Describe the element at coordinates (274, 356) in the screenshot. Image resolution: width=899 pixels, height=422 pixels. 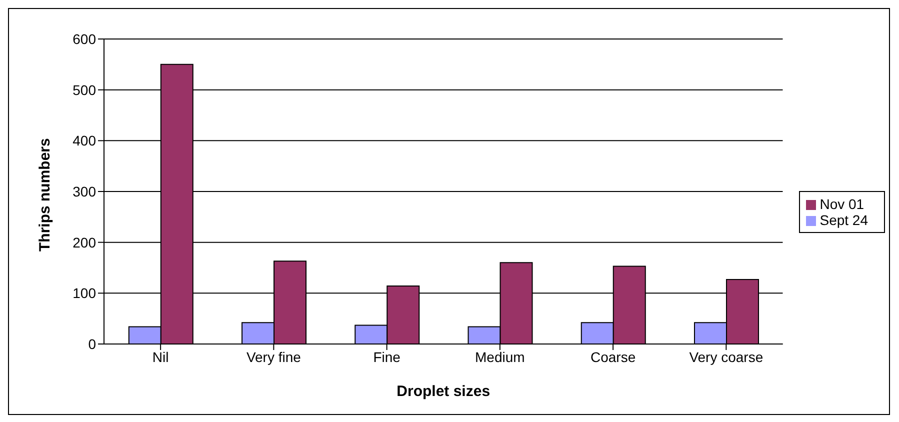
I see `x-tick-label: Very fine` at that location.